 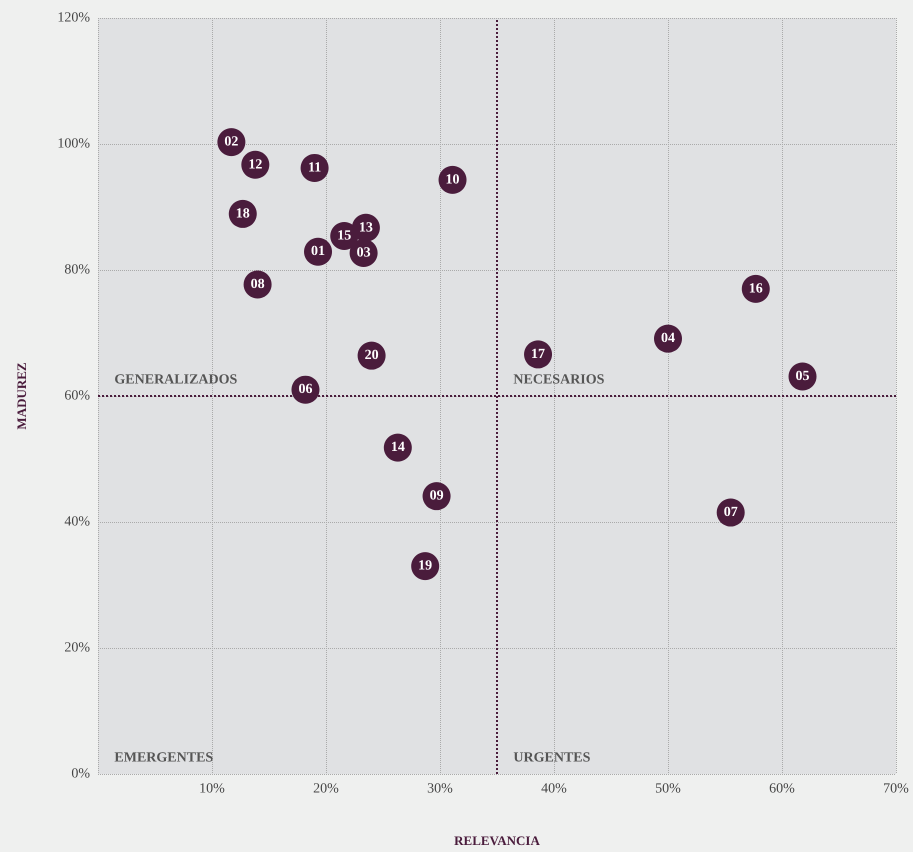 I want to click on annotation: GENERALIZADOS, so click(x=176, y=380).